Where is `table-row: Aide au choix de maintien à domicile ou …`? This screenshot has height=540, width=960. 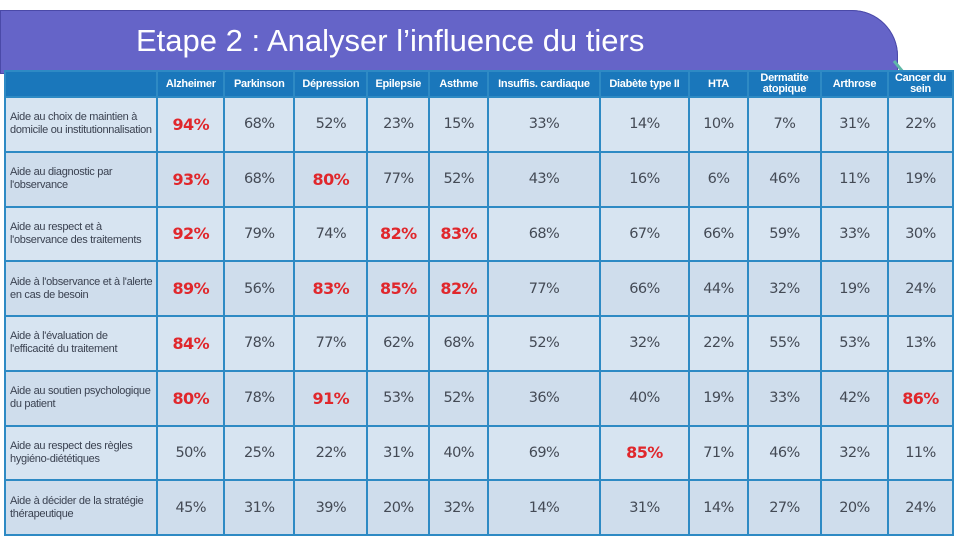 table-row: Aide au choix de maintien à domicile ou … is located at coordinates (479, 124).